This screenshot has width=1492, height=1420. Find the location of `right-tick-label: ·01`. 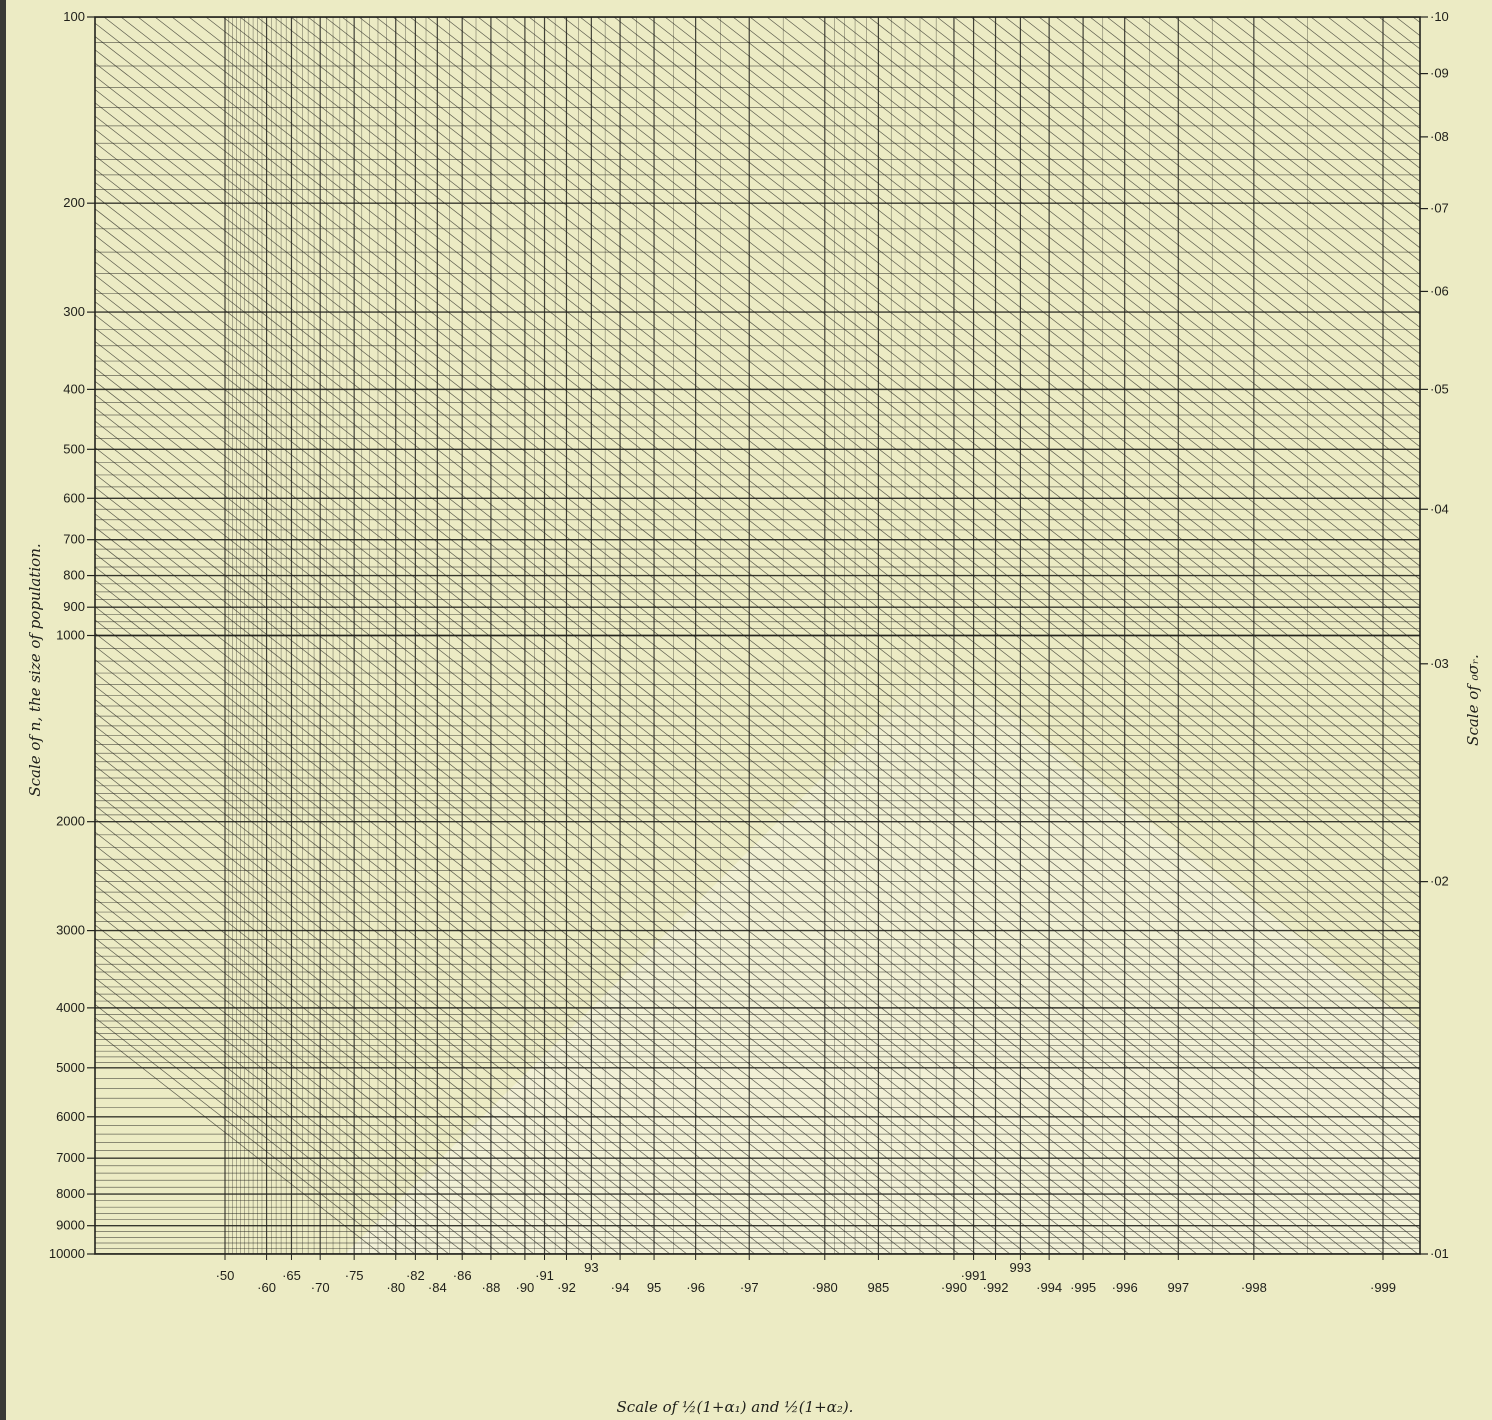

right-tick-label: ·01 is located at coordinates (1439, 1253).